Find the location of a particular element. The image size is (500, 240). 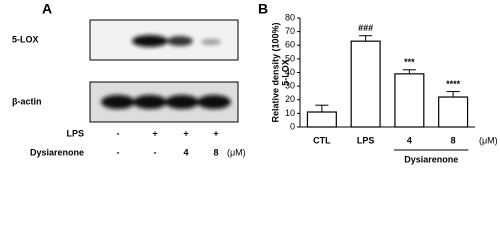

y-tick-label: 80 is located at coordinates (290, 17).